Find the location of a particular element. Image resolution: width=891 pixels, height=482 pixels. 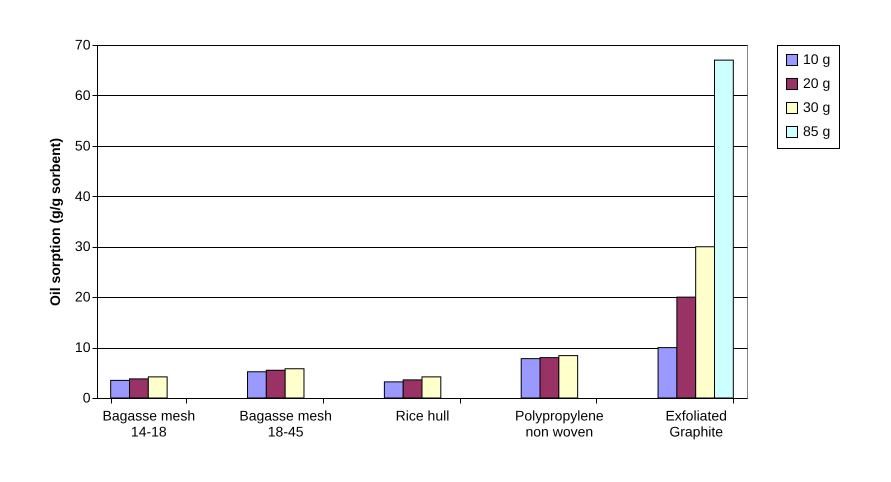

x-tick-label: Exfoliated Graphite is located at coordinates (696, 424).